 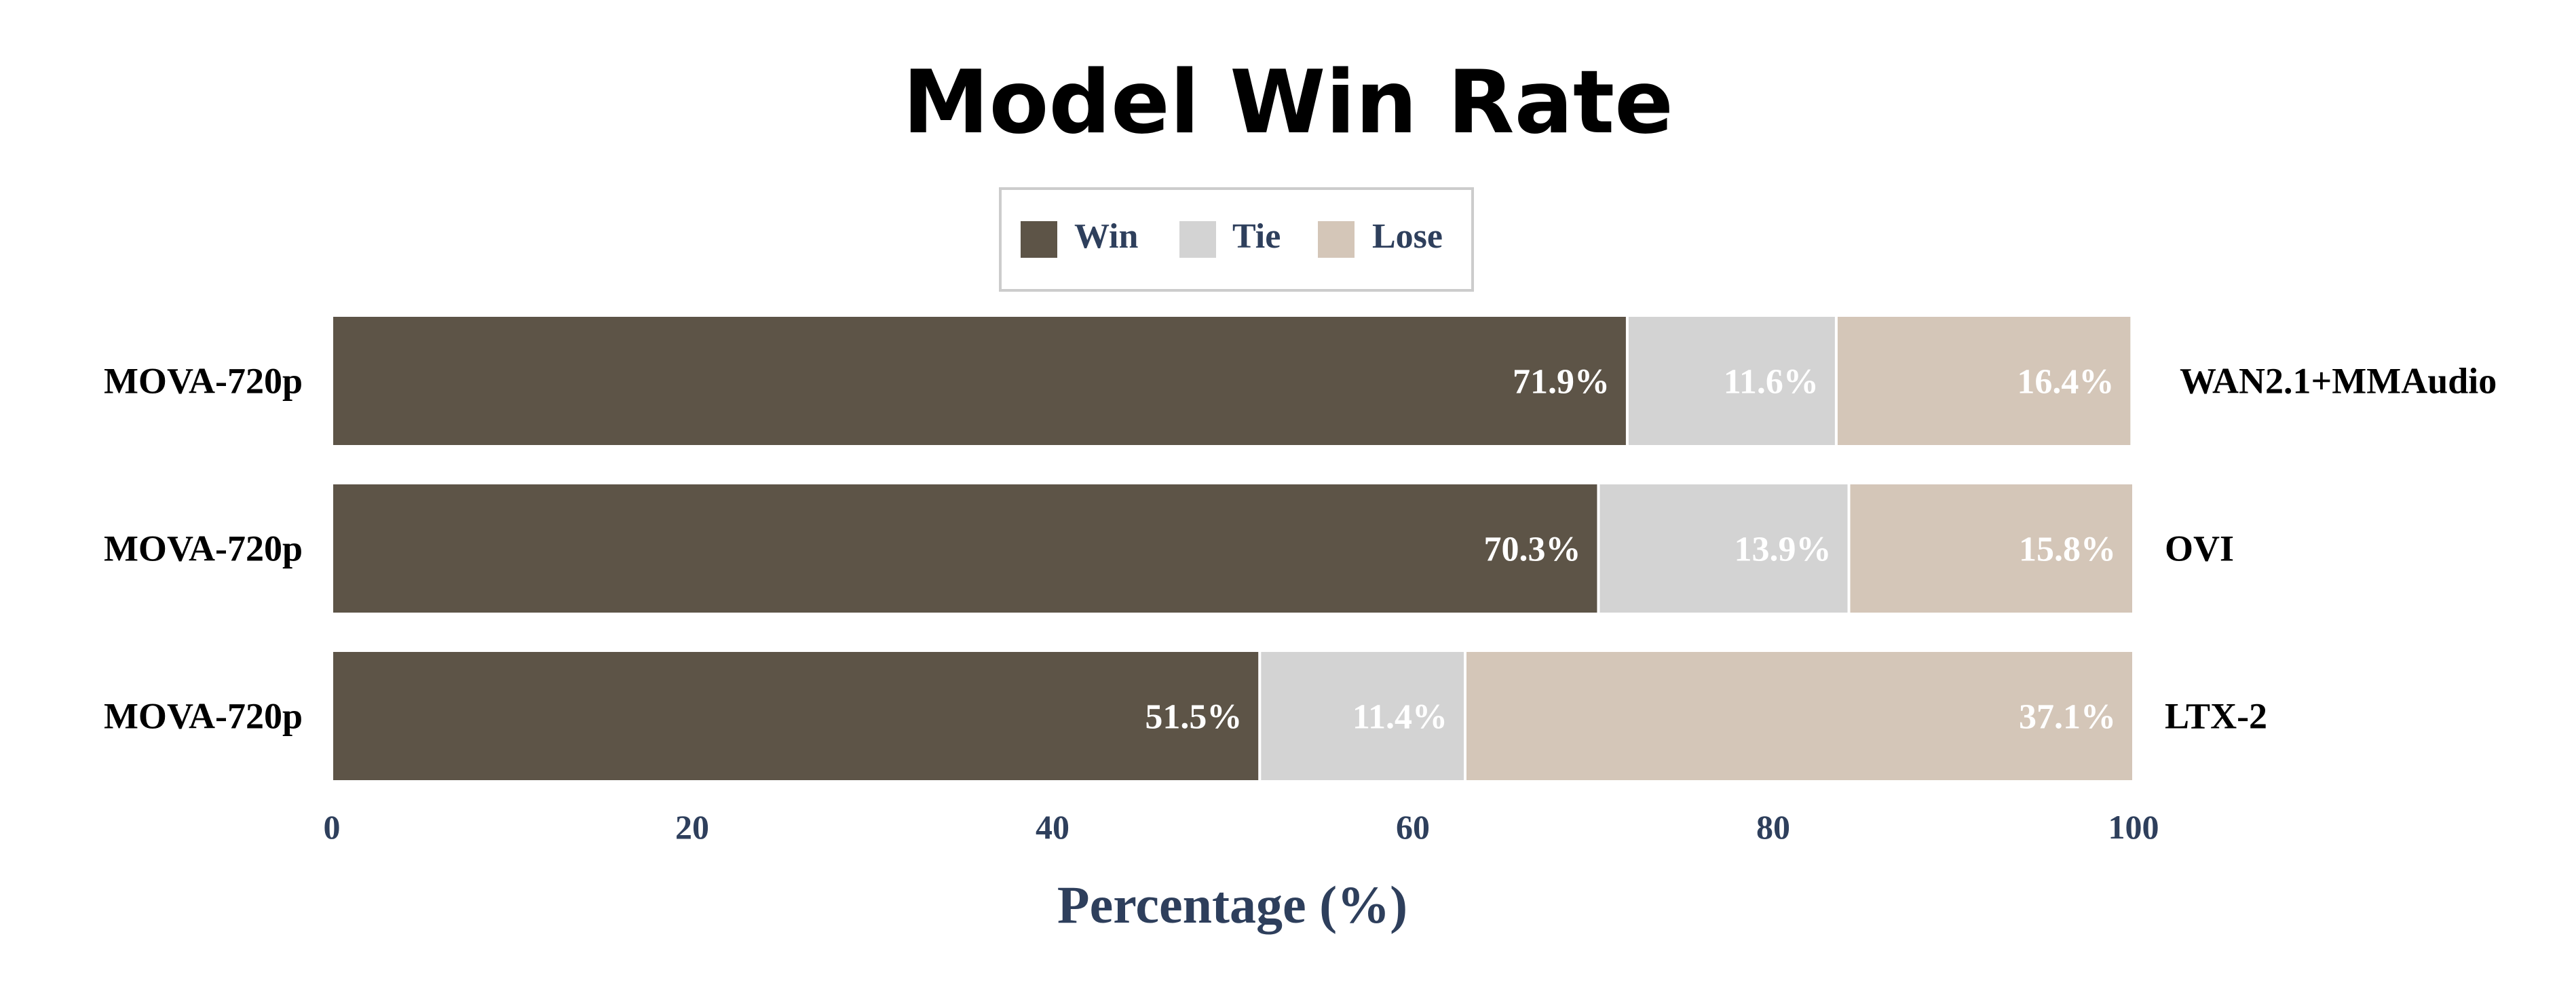 What do you see at coordinates (2067, 717) in the screenshot?
I see `value-label-lose-row-3: 37.1%` at bounding box center [2067, 717].